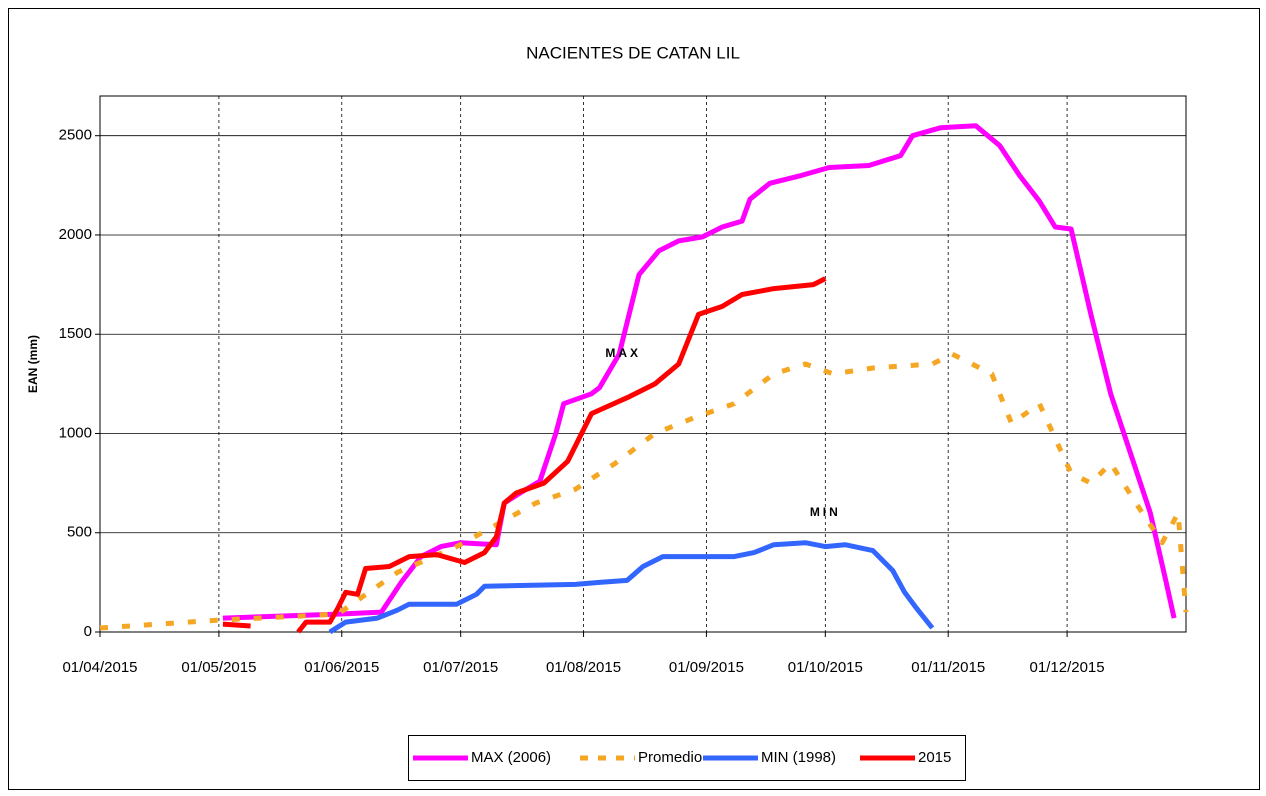 This screenshot has height=796, width=1266. Describe the element at coordinates (670, 757) in the screenshot. I see `legend-label: Promedio` at that location.